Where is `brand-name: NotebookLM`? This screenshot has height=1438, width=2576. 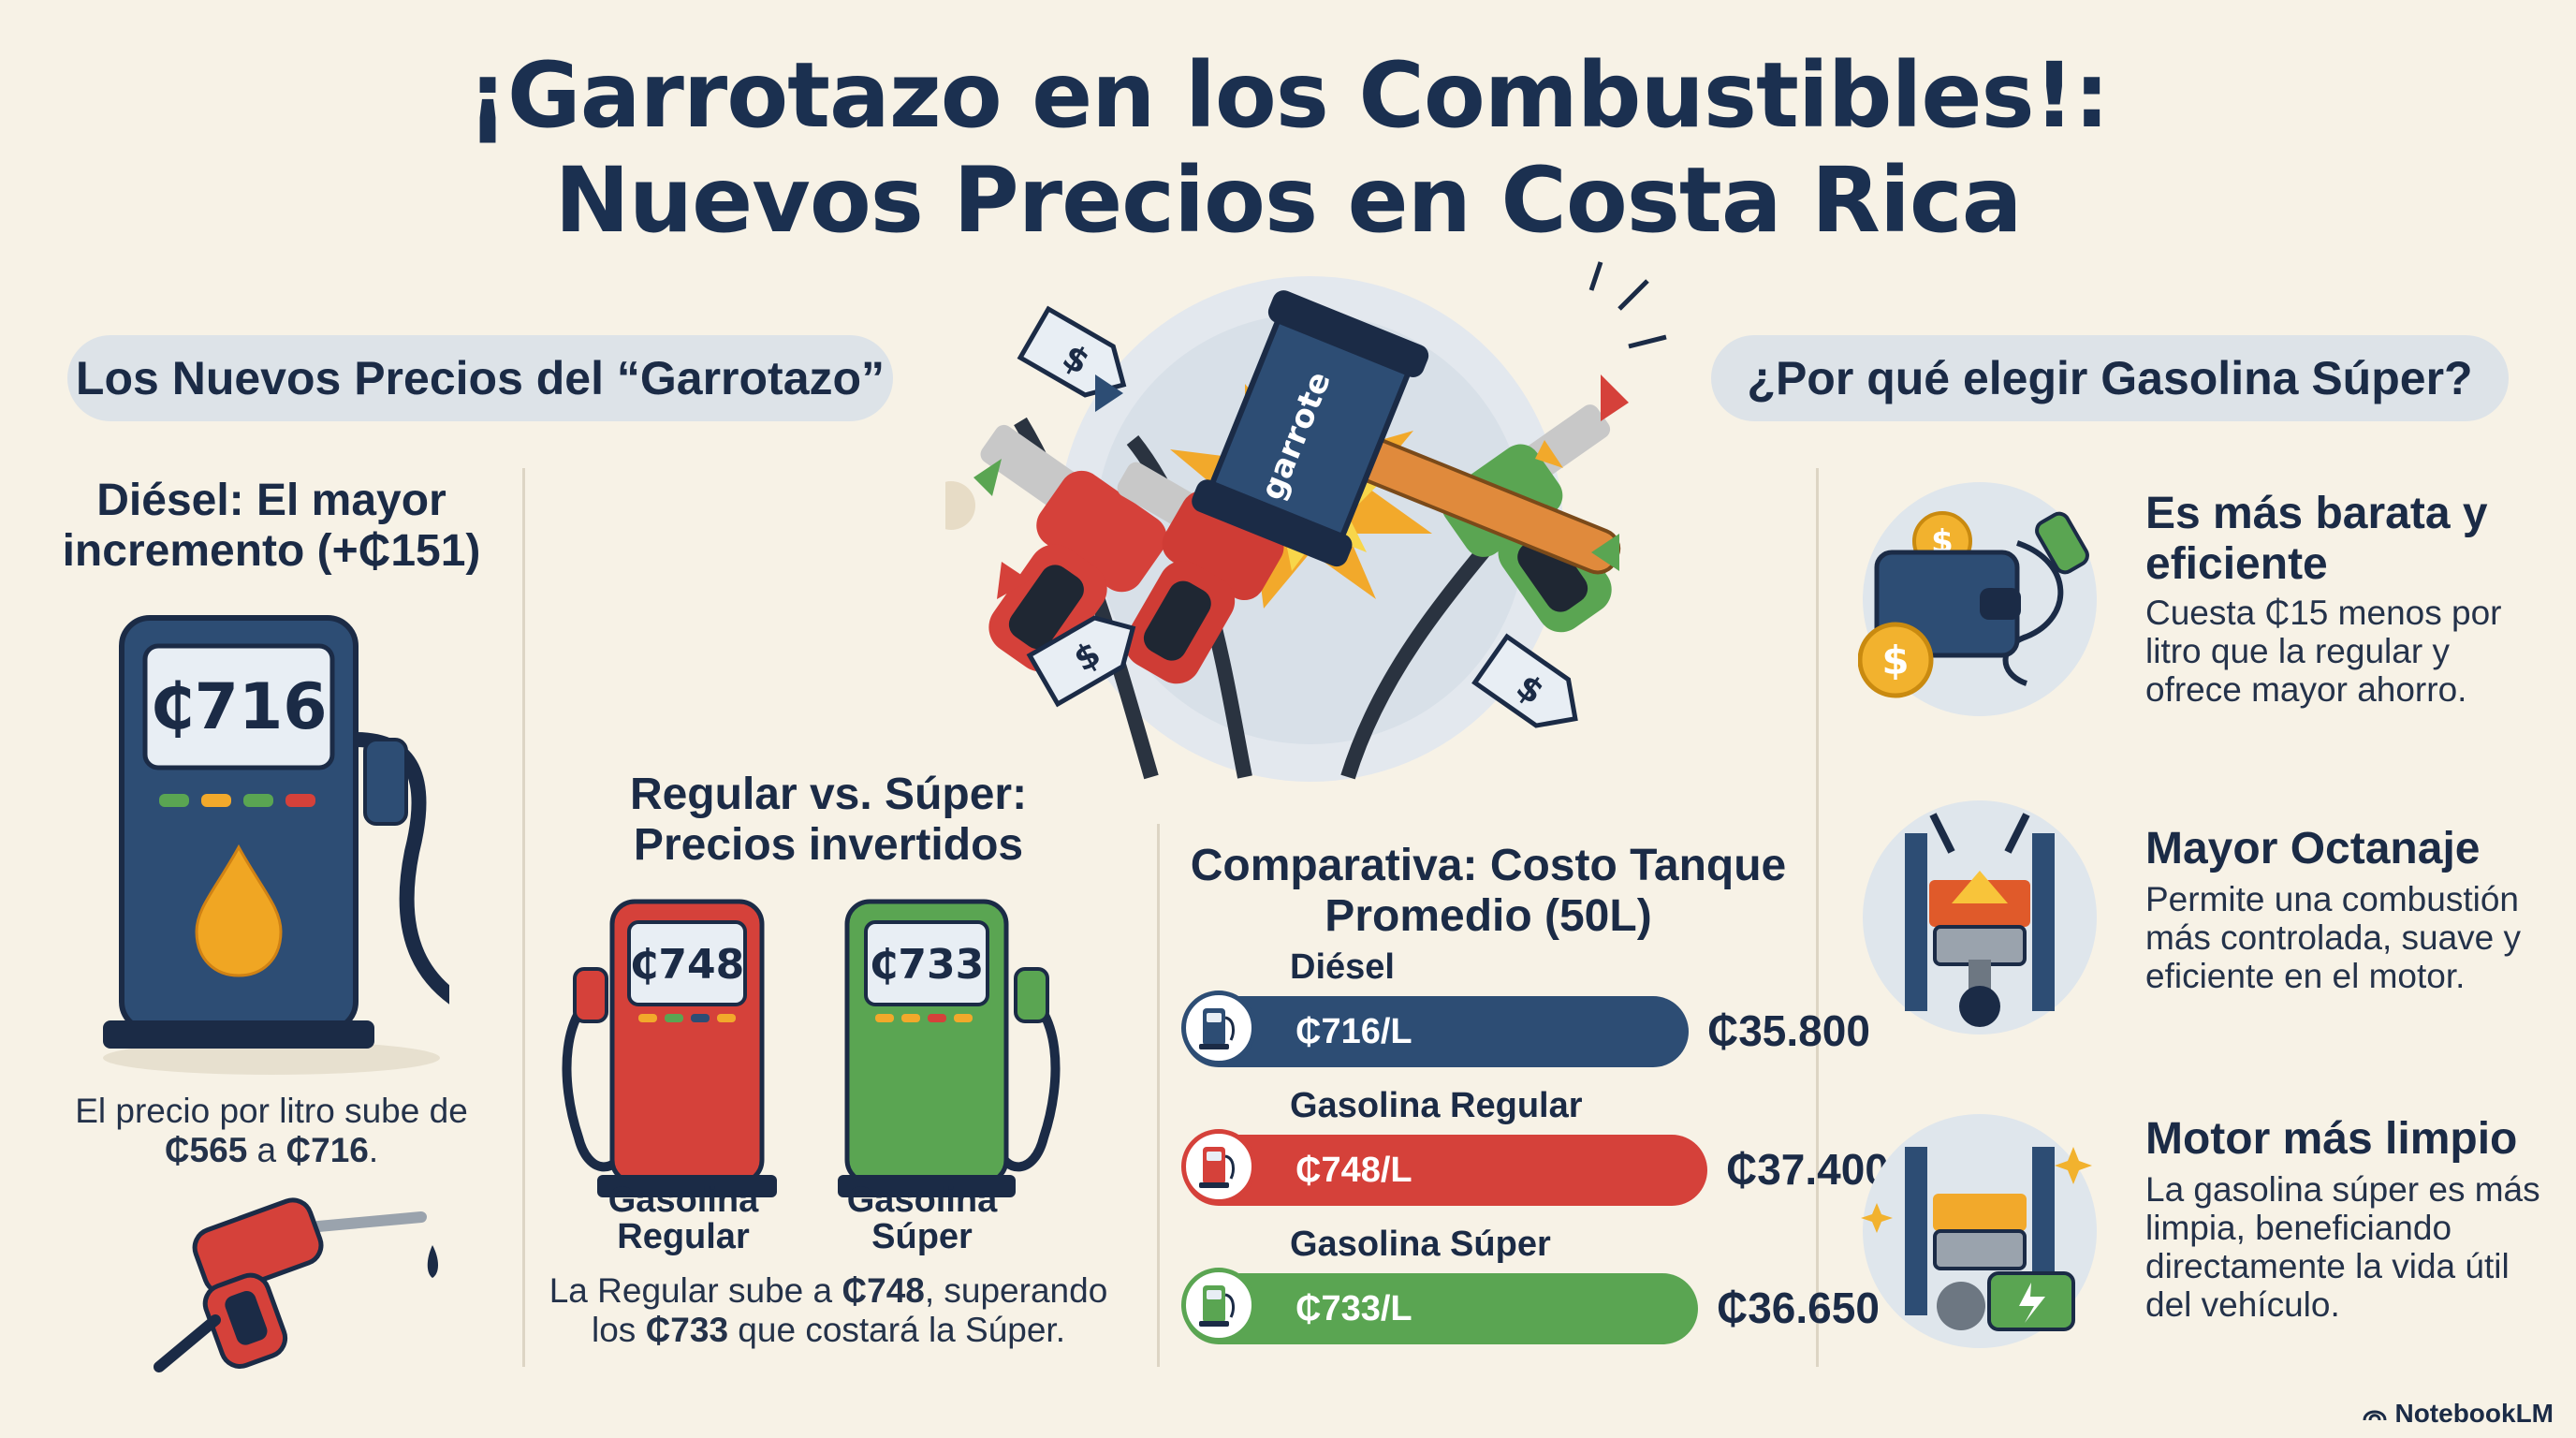 brand-name: NotebookLM is located at coordinates (2474, 1413).